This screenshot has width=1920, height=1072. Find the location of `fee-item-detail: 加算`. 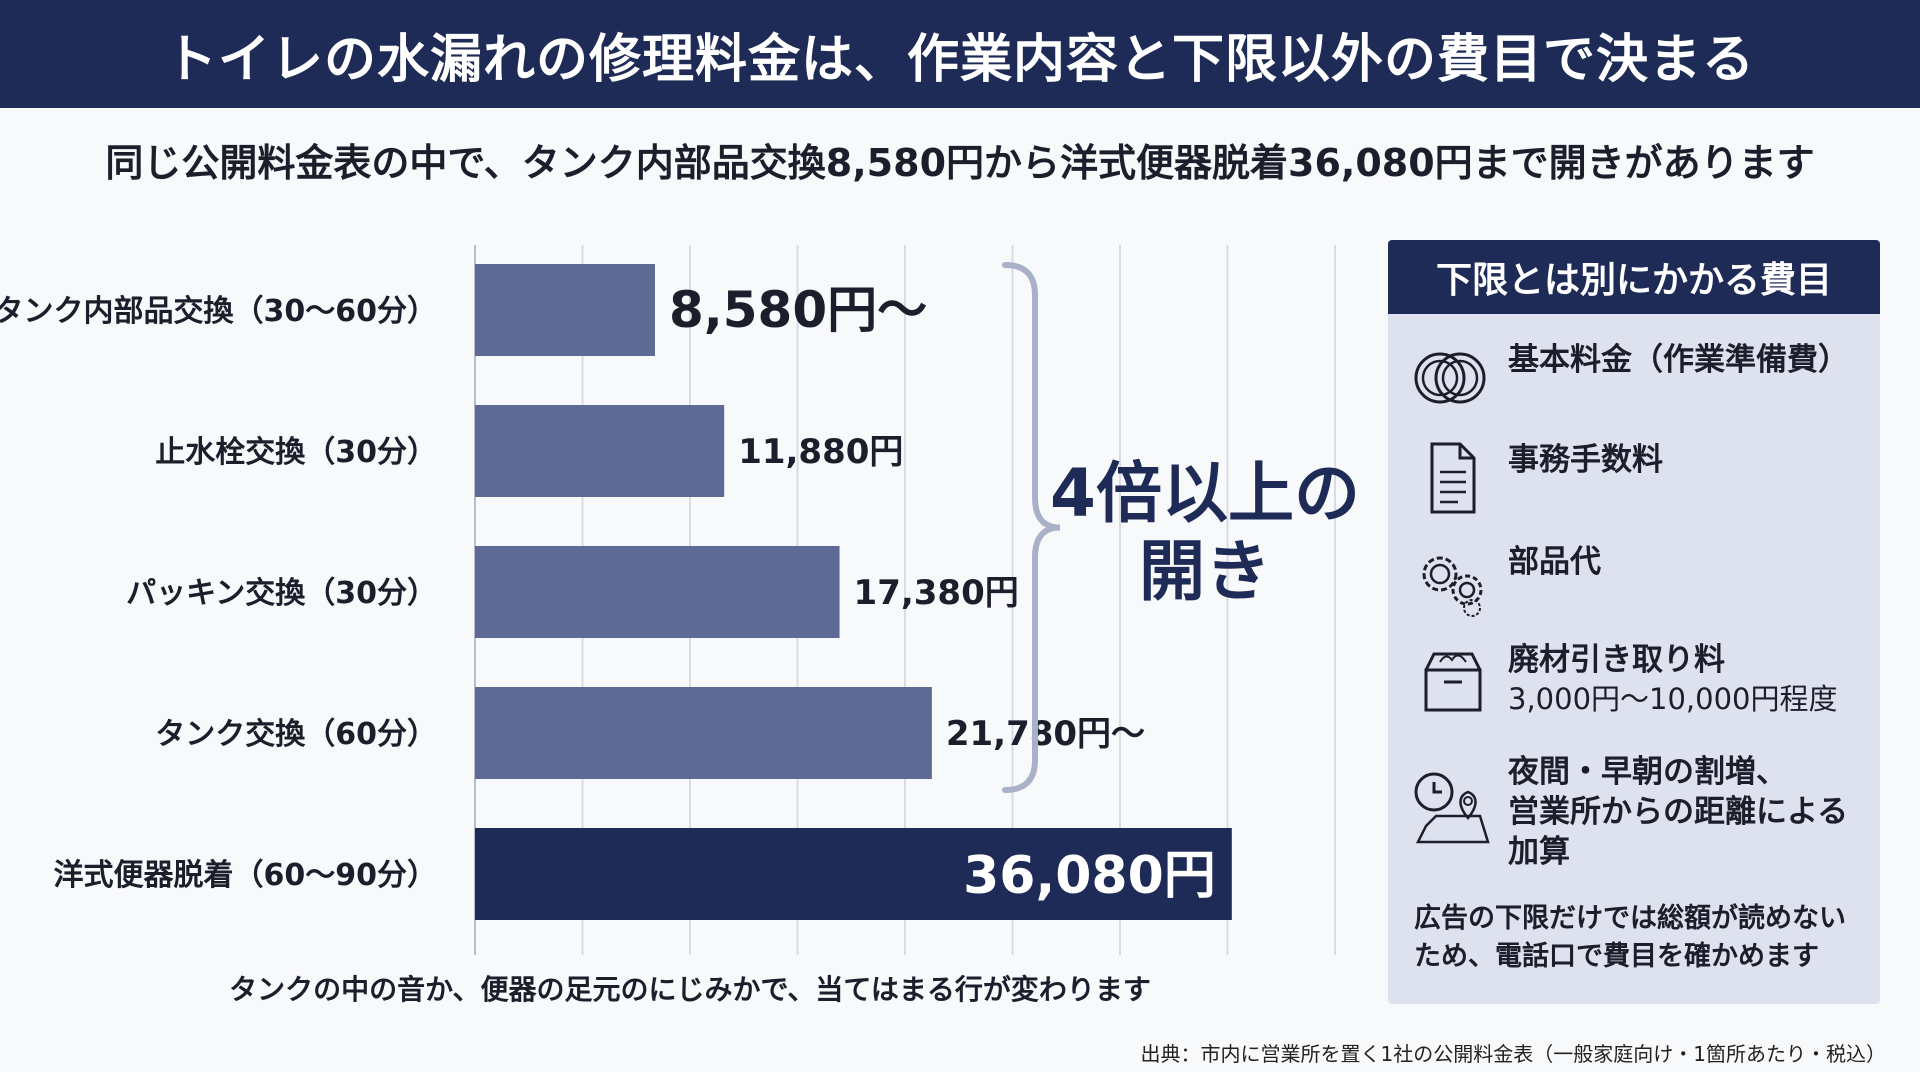

fee-item-detail: 加算 is located at coordinates (1539, 852).